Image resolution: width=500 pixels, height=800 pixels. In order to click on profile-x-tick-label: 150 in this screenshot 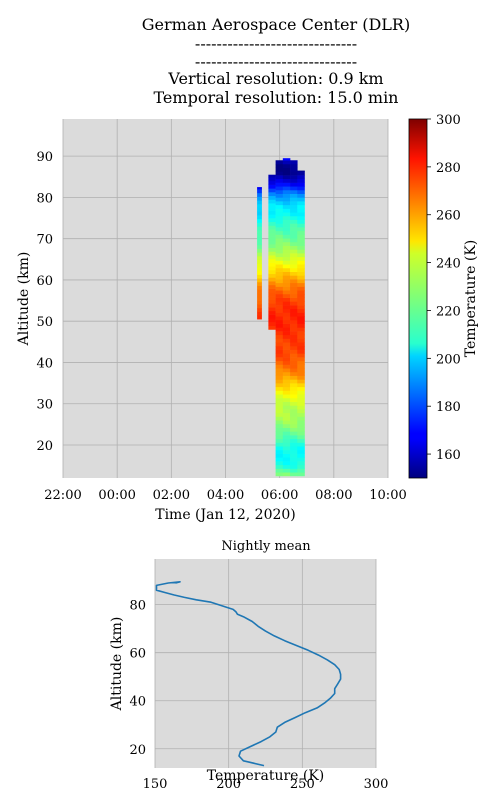, I will do `click(155, 784)`.